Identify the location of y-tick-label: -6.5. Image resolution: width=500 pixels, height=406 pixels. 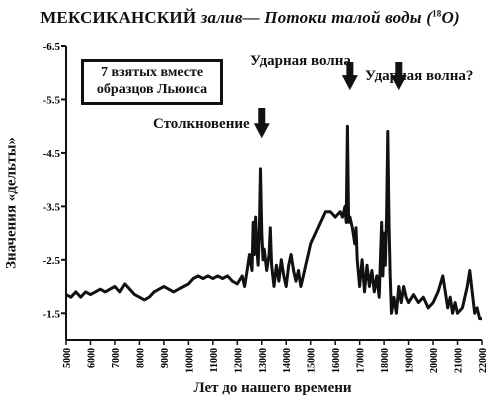
(52, 47).